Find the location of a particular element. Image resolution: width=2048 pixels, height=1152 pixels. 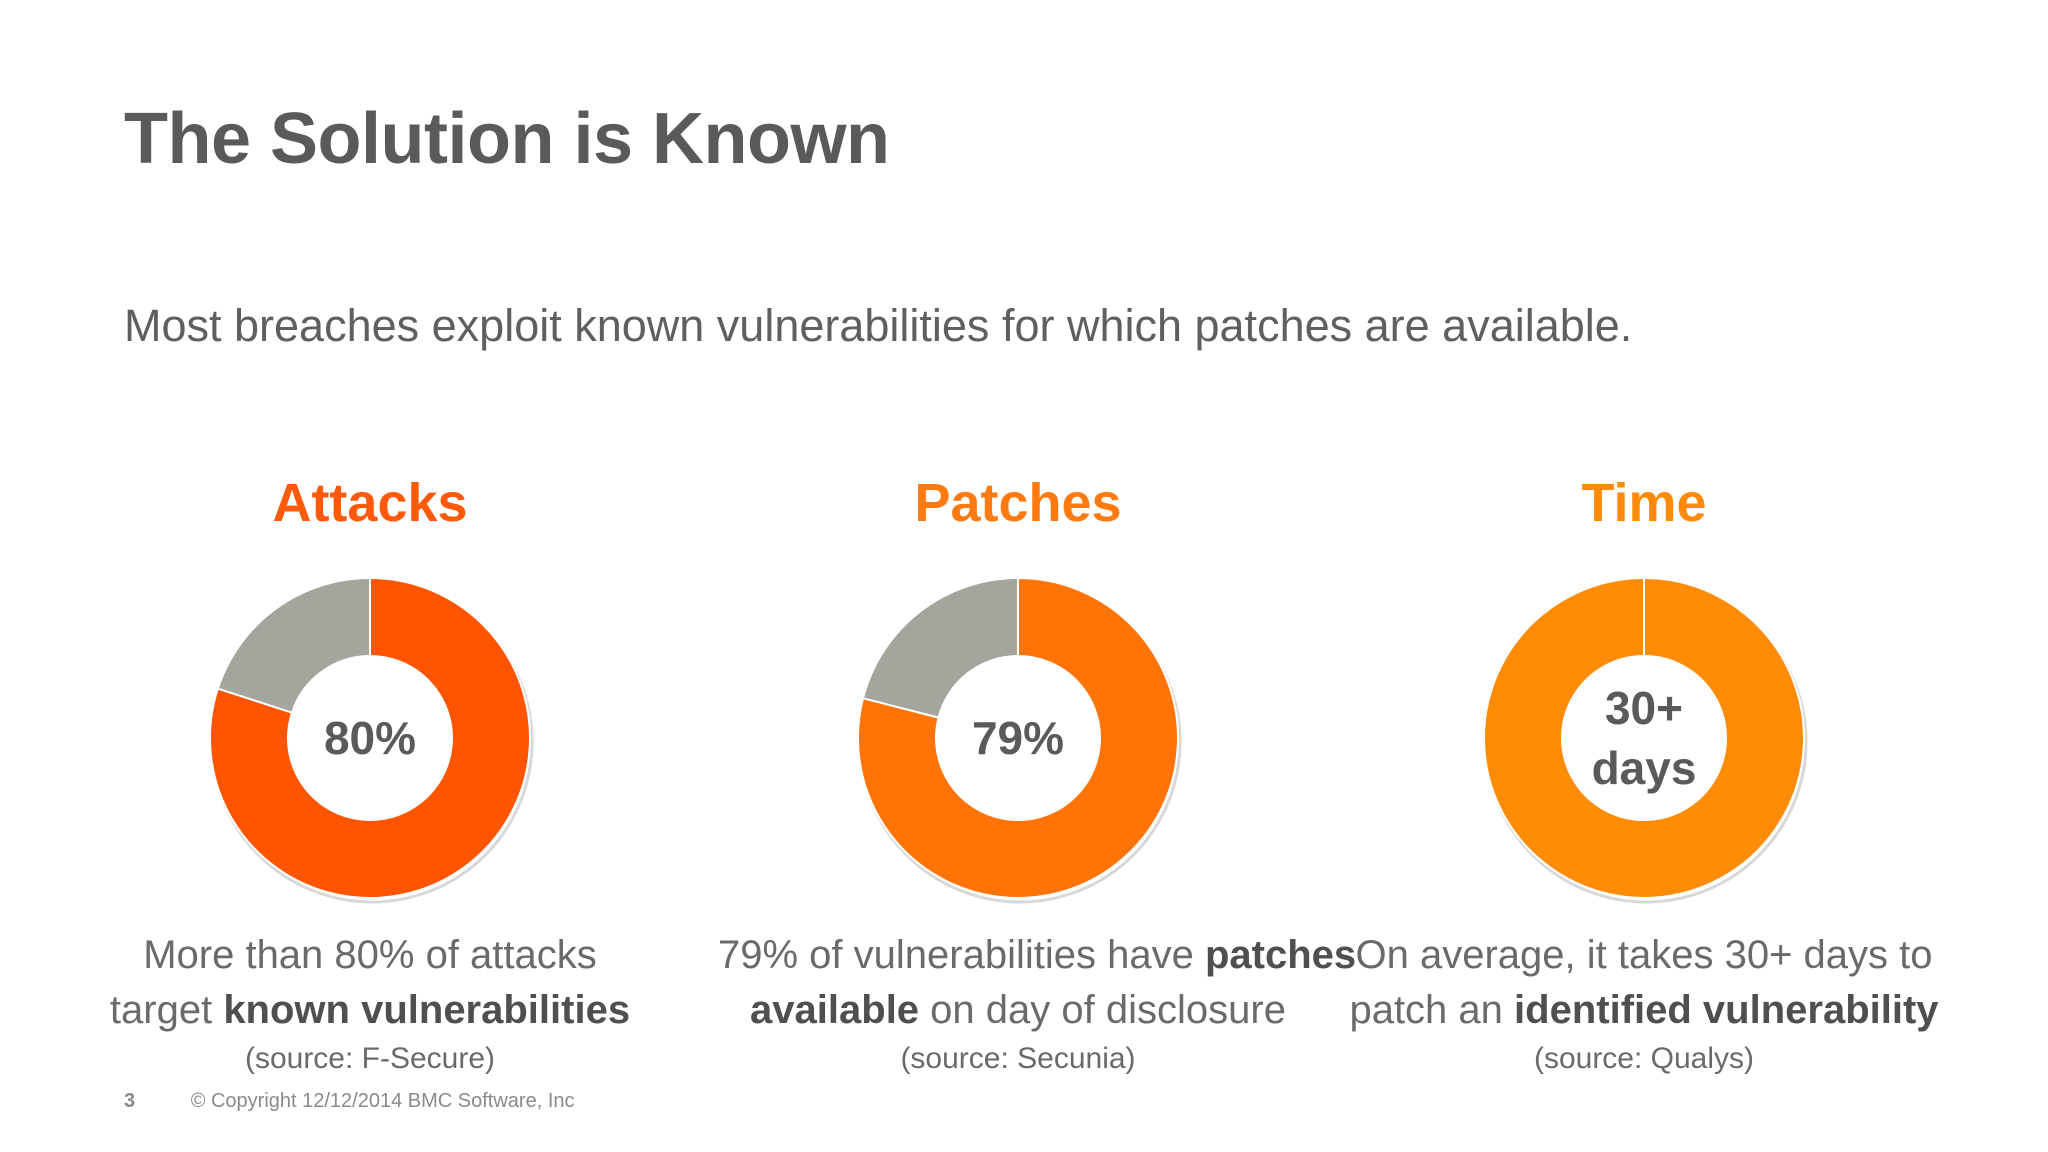

description-line-1: 79% of vulnerabilities have patches is located at coordinates (1037, 955).